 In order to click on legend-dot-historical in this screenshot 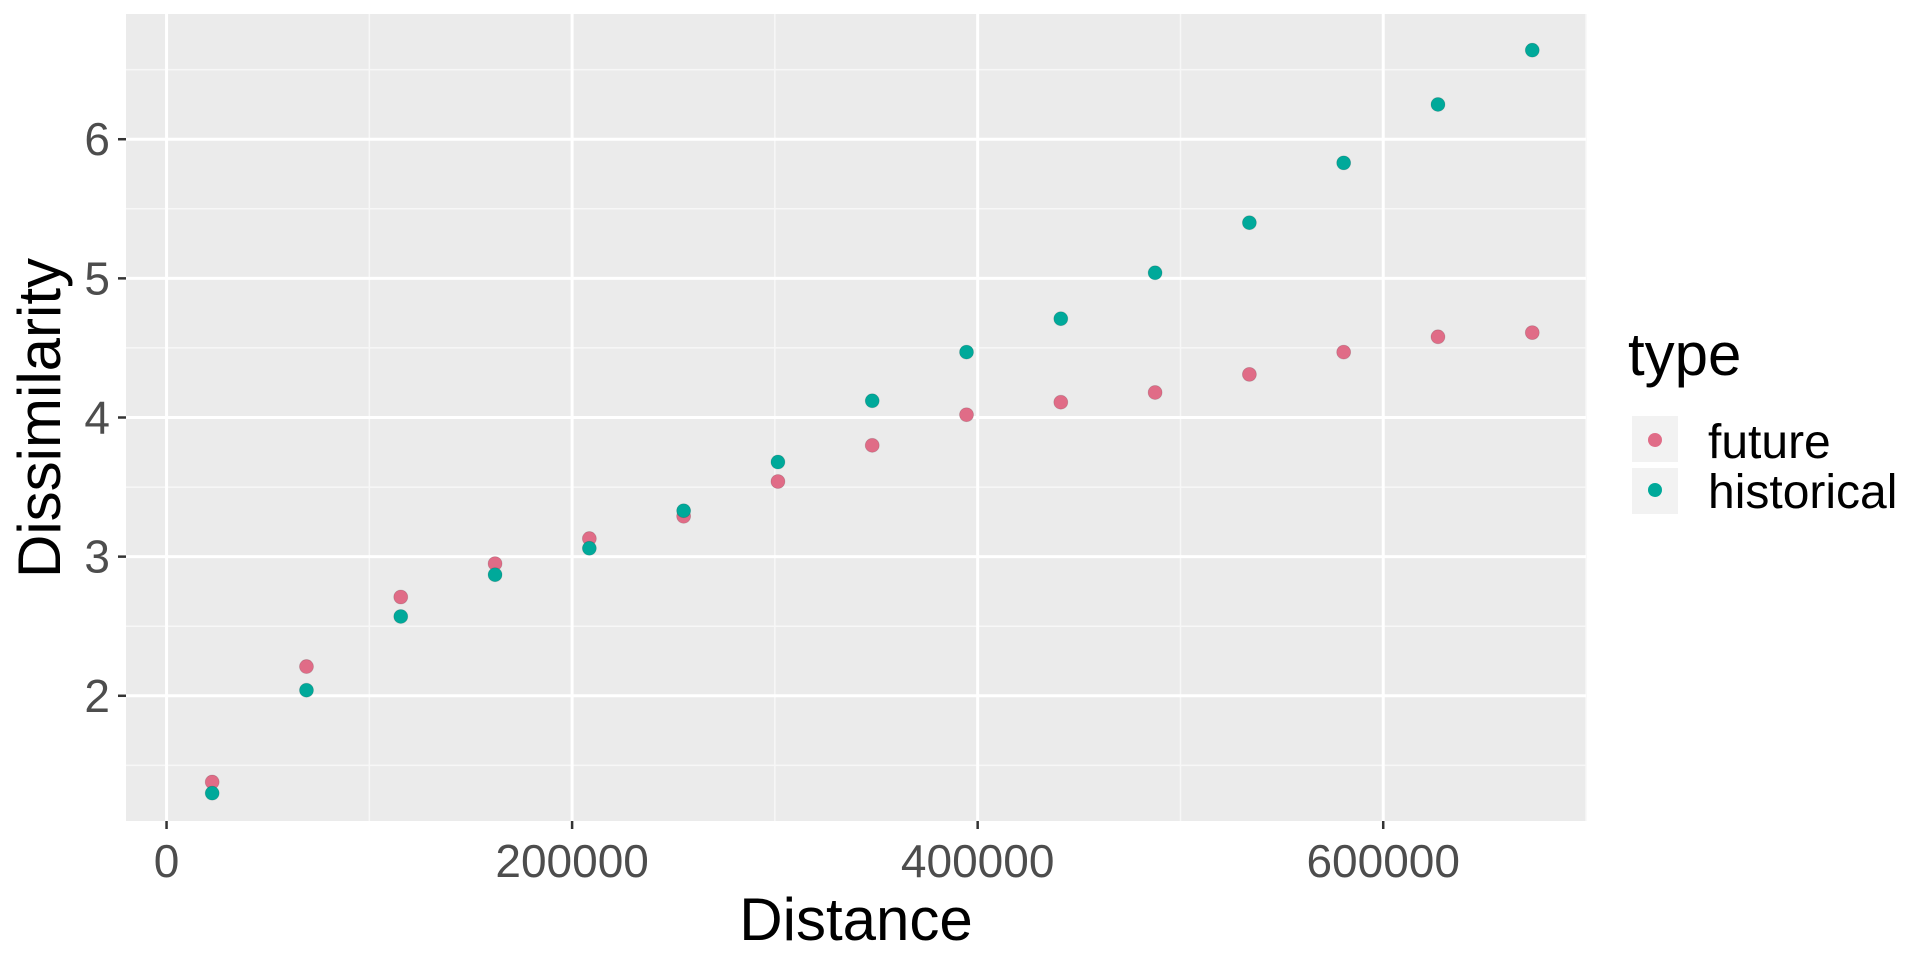, I will do `click(1655, 490)`.